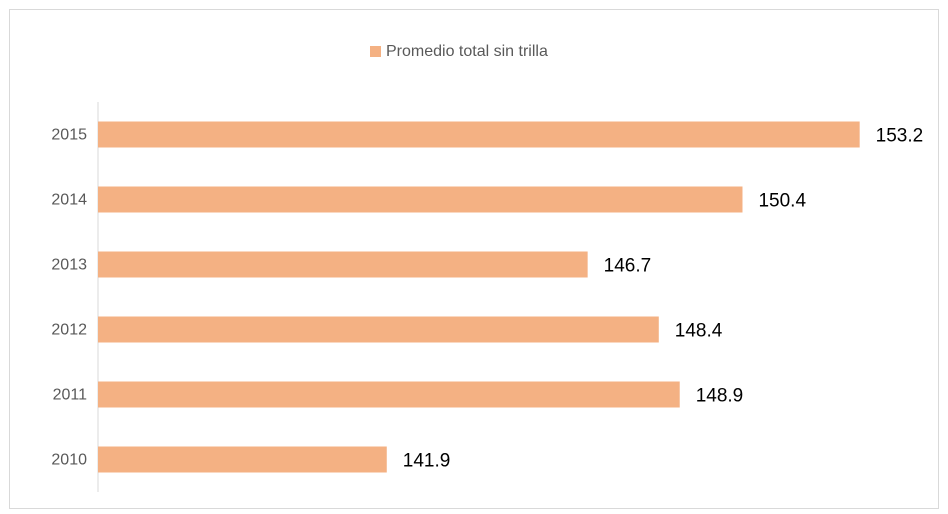 Image resolution: width=948 pixels, height=514 pixels. Describe the element at coordinates (69, 200) in the screenshot. I see `y-tick-label: 2014` at that location.